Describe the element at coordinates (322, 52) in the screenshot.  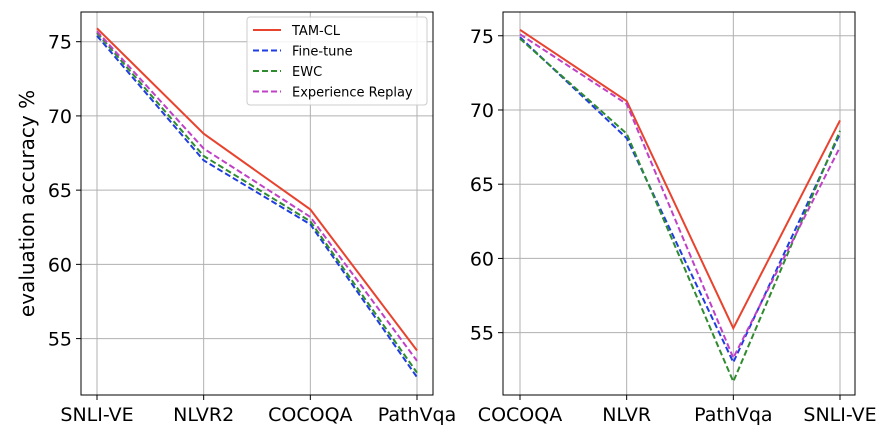
I see `legend-entry: Fine-tune` at that location.